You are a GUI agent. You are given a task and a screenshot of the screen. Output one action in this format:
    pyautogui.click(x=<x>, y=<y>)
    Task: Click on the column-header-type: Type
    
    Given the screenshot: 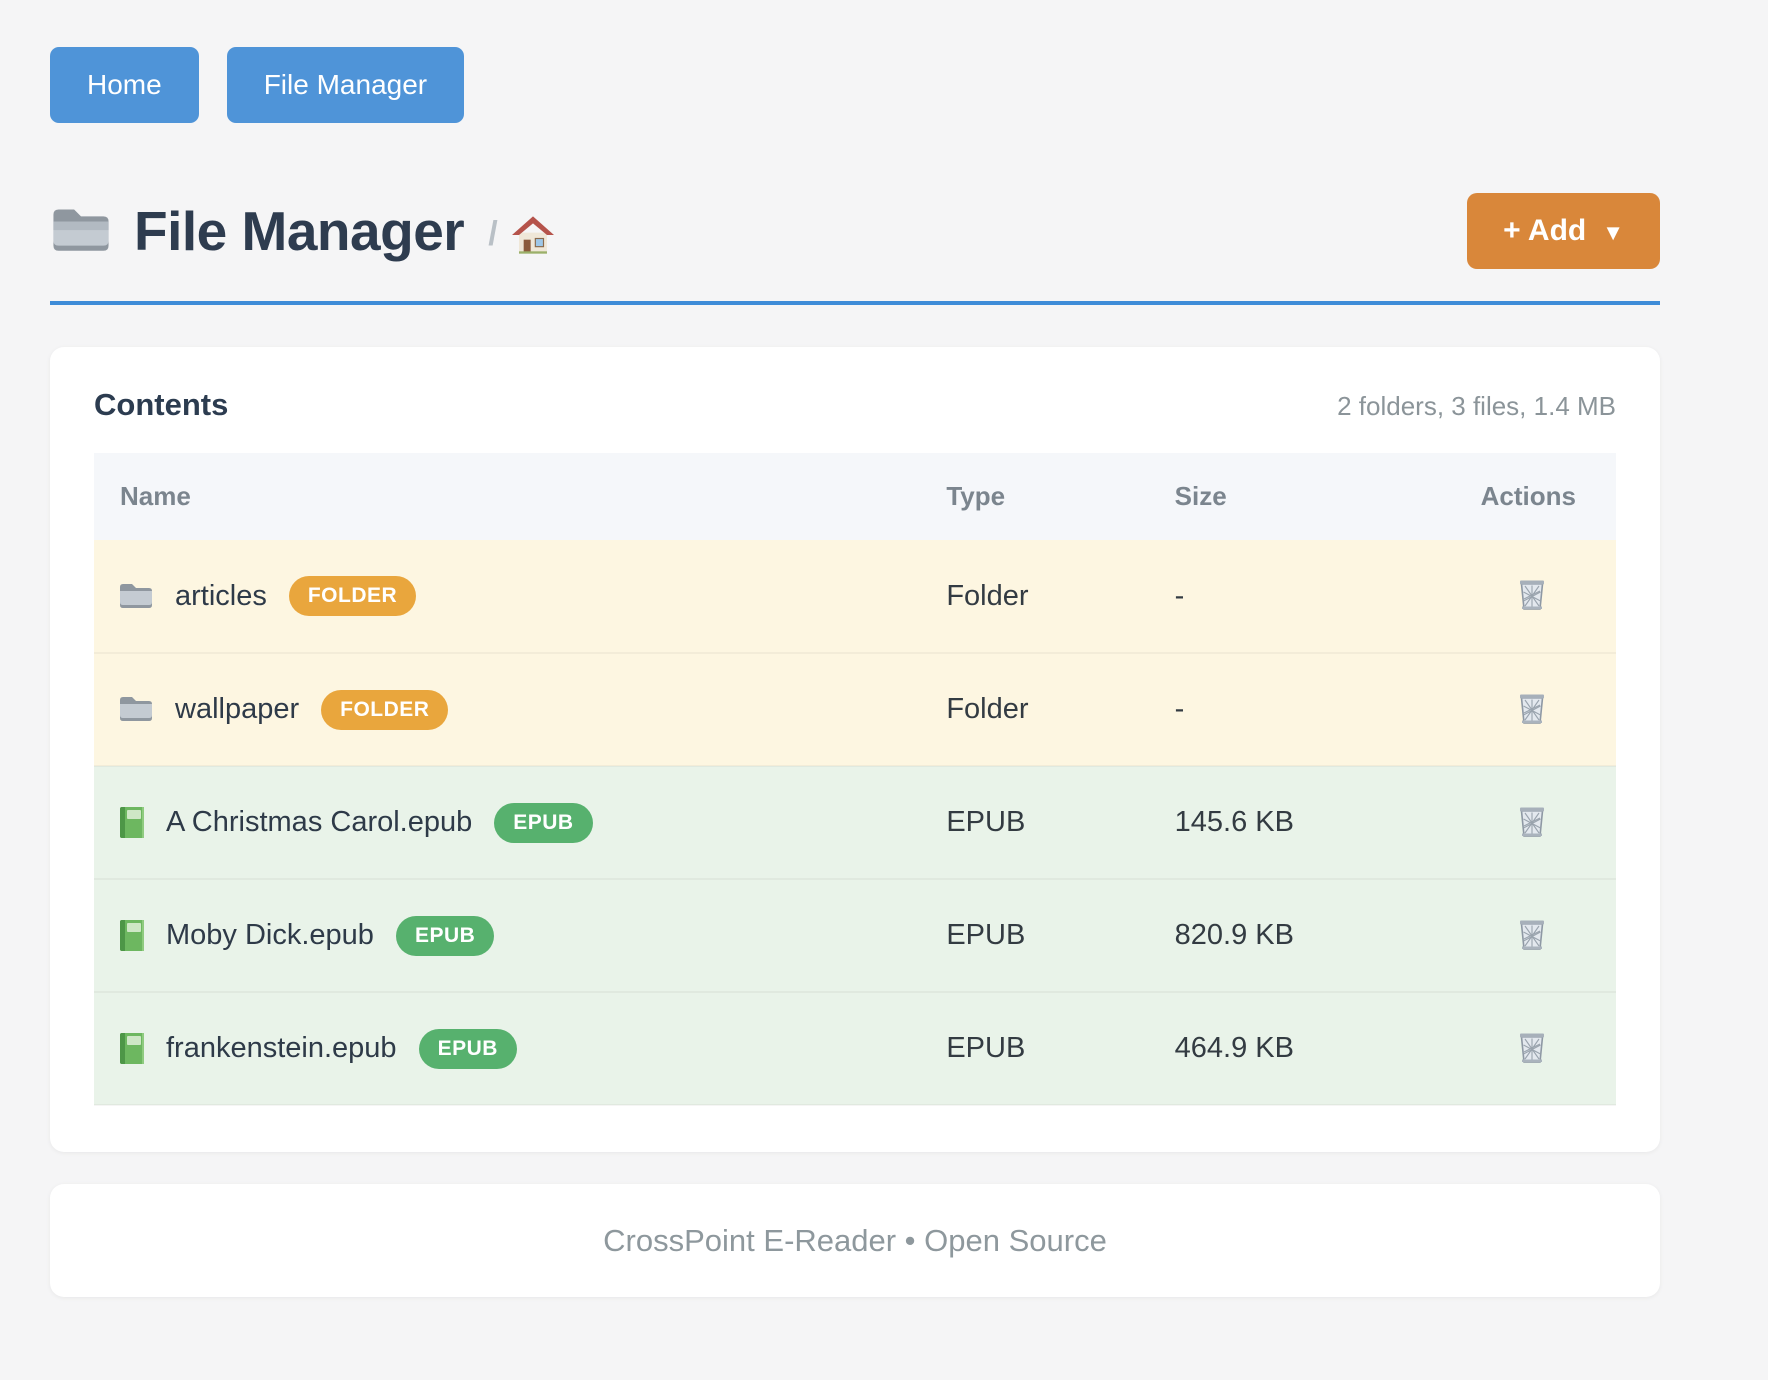 What is the action you would take?
    pyautogui.click(x=1060, y=496)
    